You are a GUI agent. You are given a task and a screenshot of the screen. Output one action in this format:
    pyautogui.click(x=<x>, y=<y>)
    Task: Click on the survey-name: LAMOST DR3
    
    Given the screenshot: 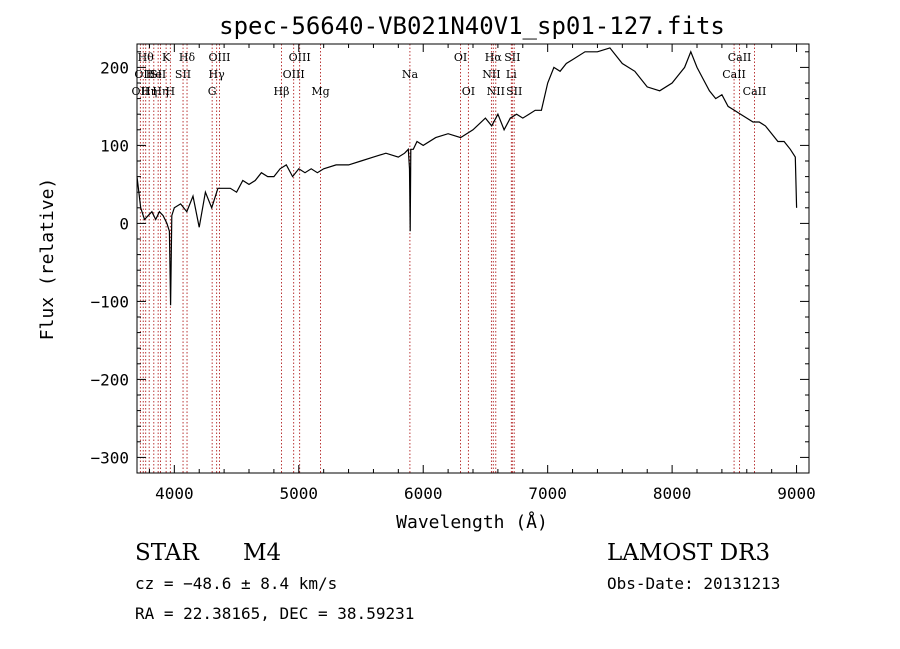 What is the action you would take?
    pyautogui.click(x=689, y=553)
    